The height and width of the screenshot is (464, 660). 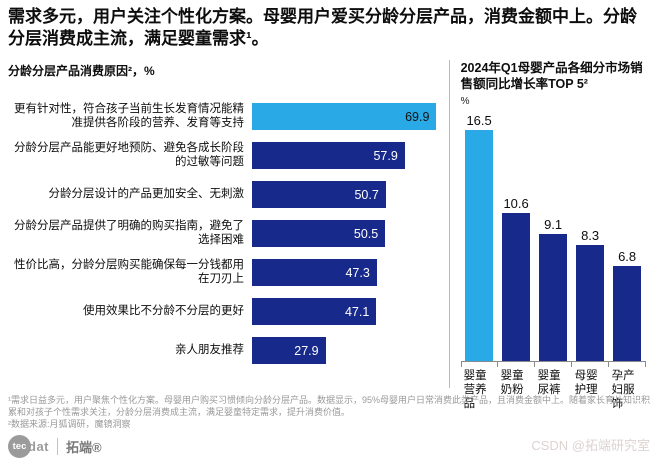 I want to click on vbar-value-label: 8.3, so click(x=590, y=235).